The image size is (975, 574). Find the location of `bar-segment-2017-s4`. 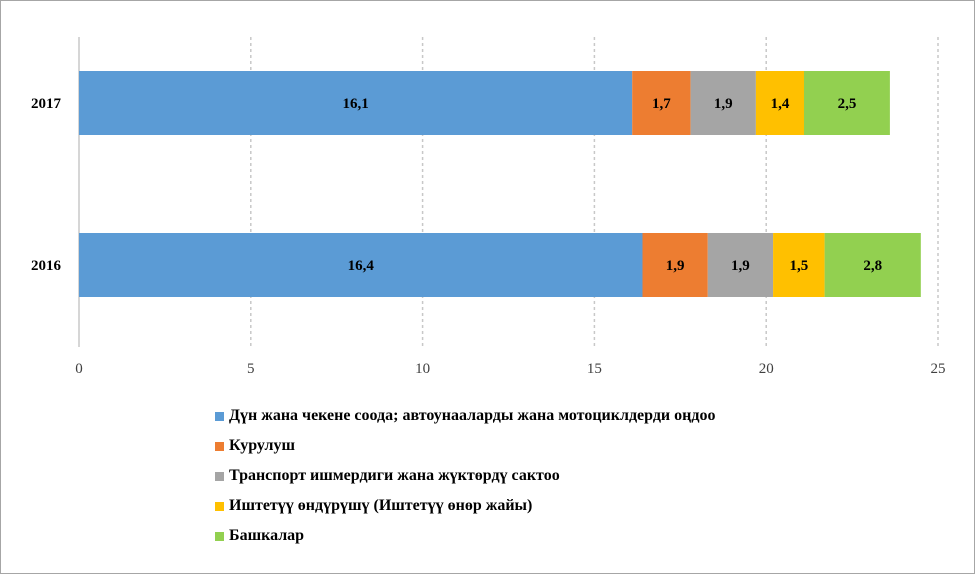

bar-segment-2017-s4 is located at coordinates (846, 103).